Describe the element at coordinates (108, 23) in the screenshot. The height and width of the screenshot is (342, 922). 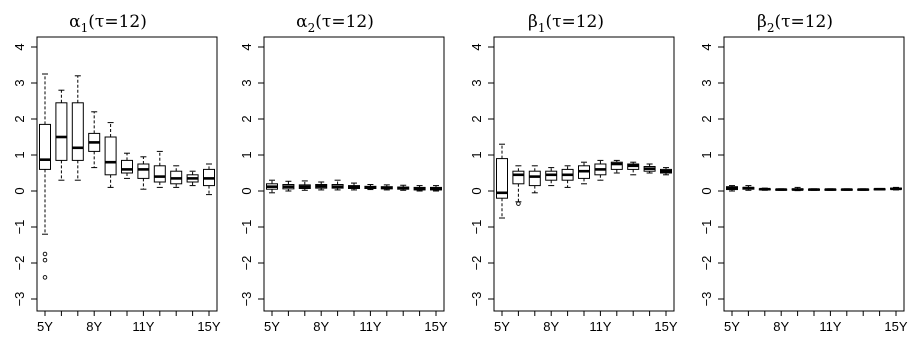
I see `panel-title: α1(τ=12)` at that location.